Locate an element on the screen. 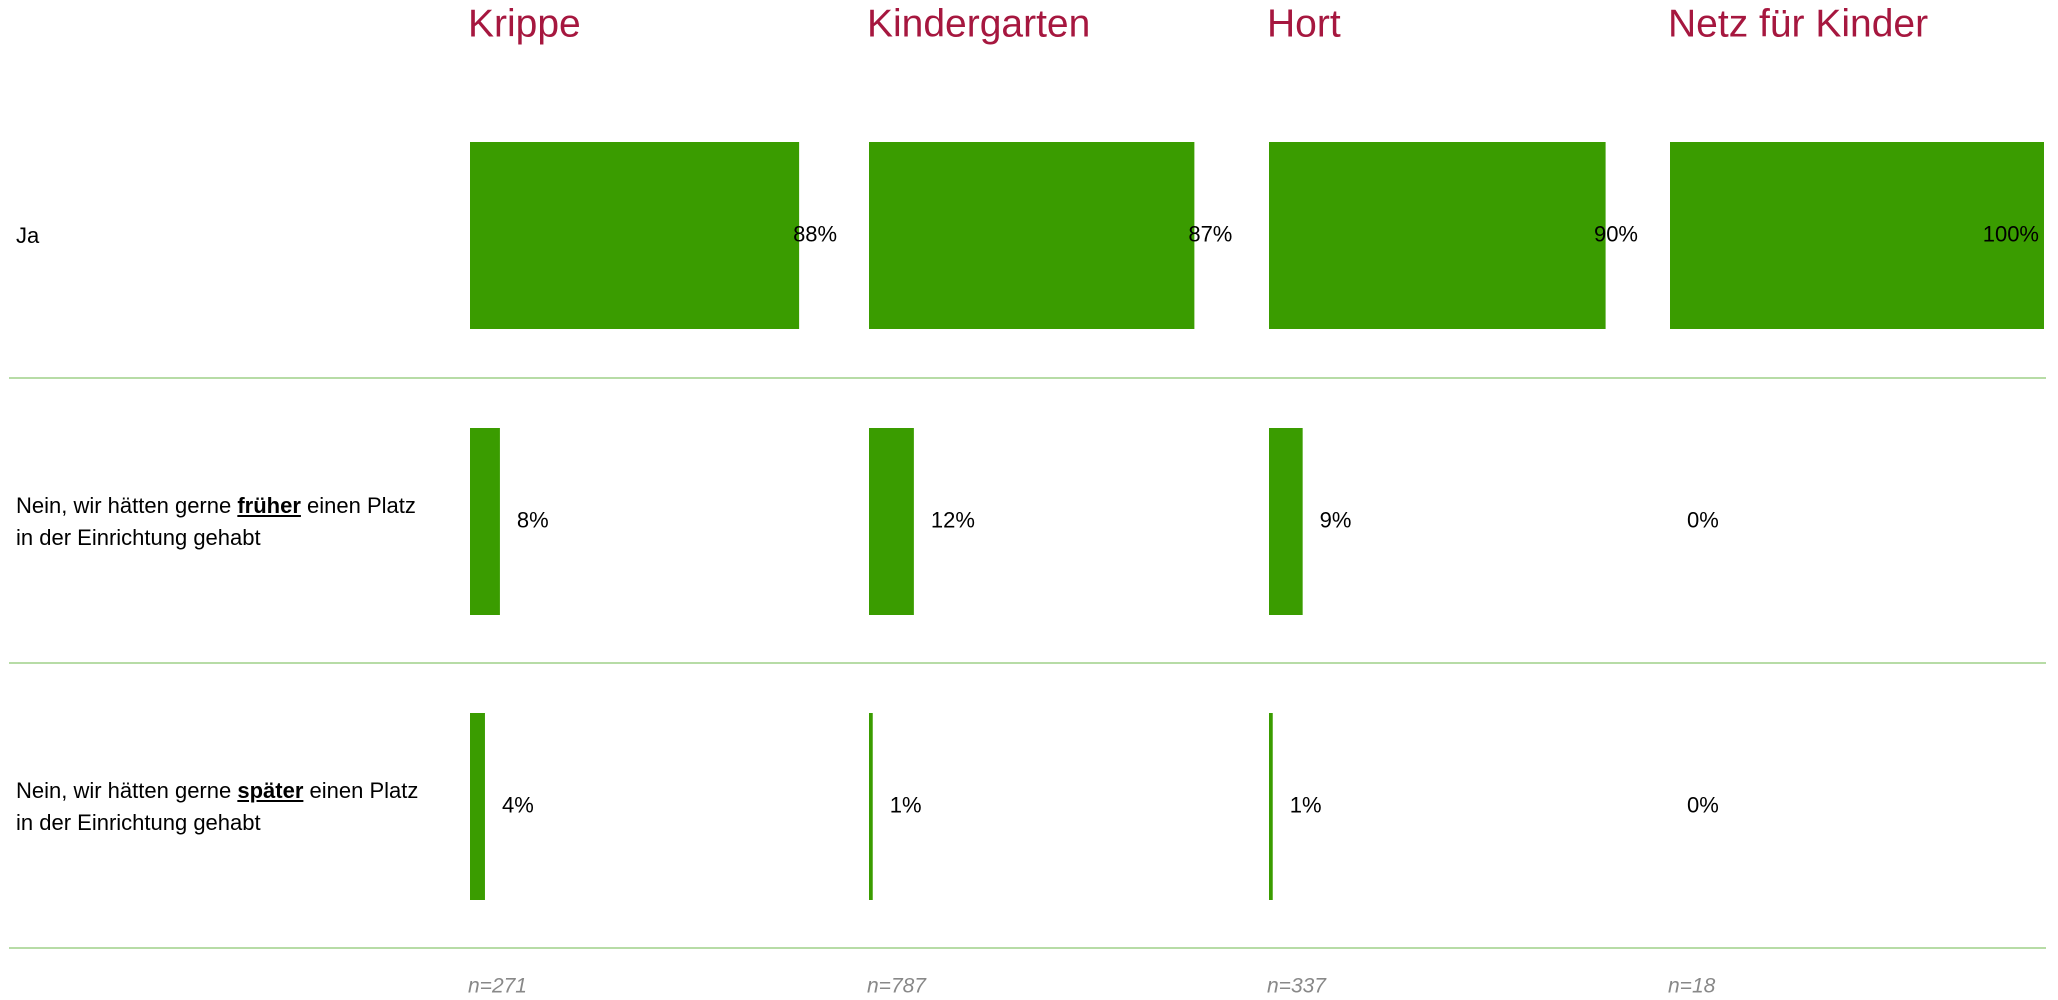 The width and height of the screenshot is (2058, 1000). panel-title: Krippe is located at coordinates (524, 23).